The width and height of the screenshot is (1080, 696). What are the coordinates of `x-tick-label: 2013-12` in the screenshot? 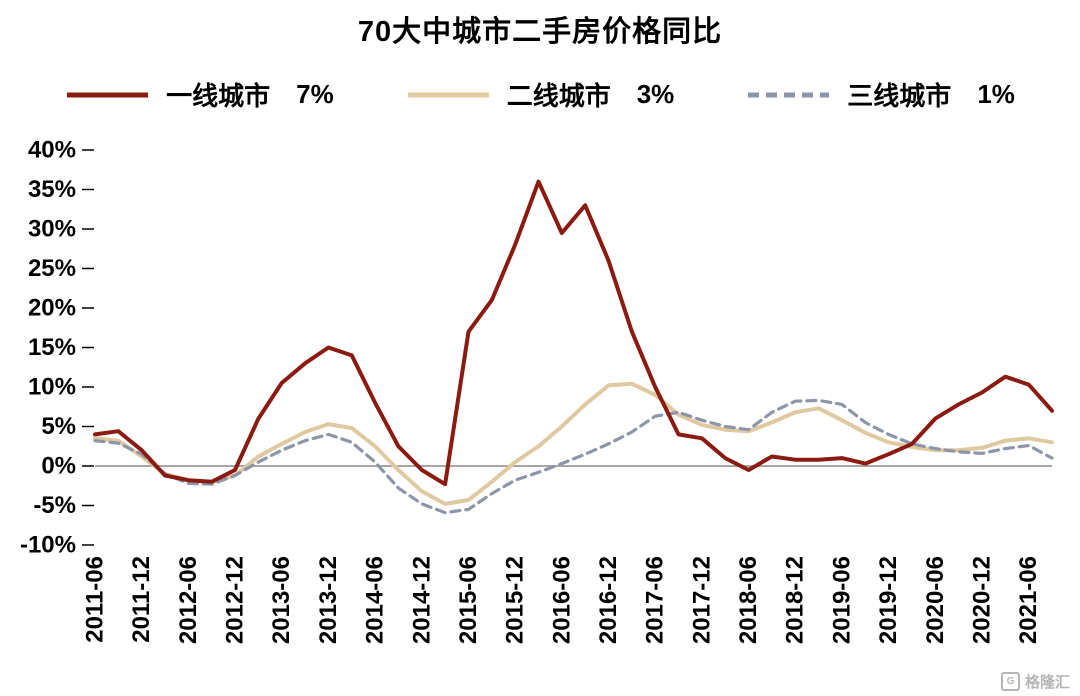 It's located at (328, 600).